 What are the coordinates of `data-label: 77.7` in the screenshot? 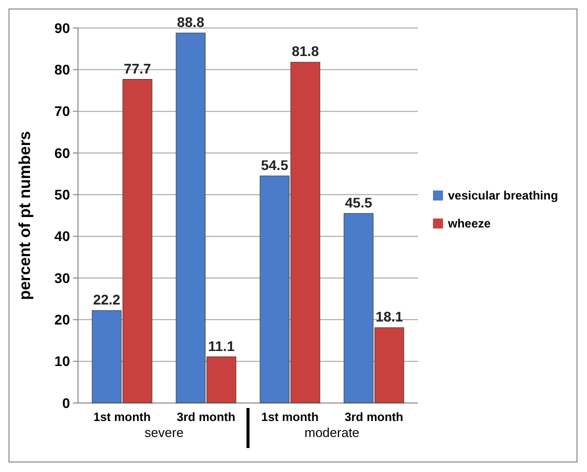 It's located at (138, 68).